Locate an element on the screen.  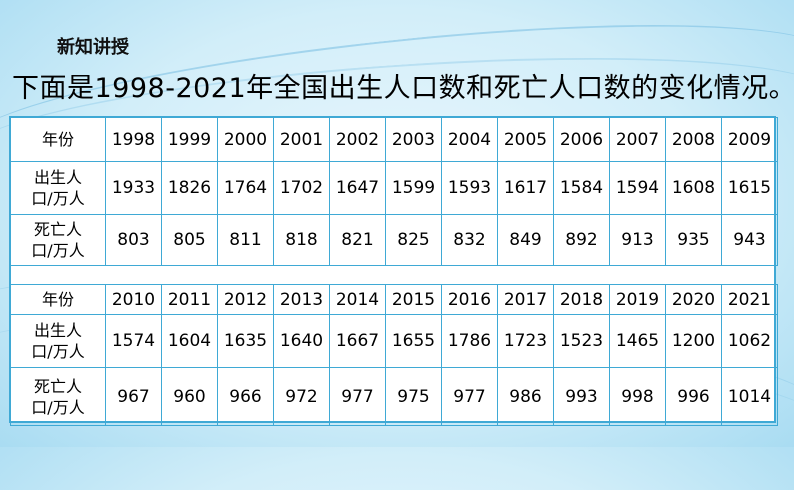
year-cell: 2017 is located at coordinates (525, 299).